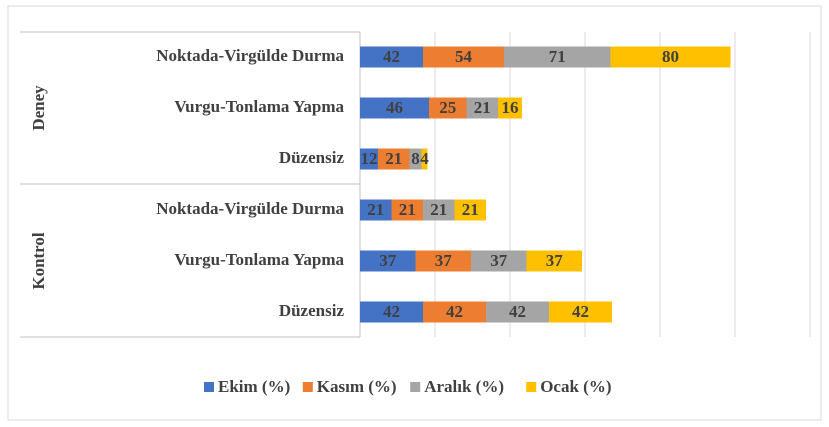 The width and height of the screenshot is (829, 427). I want to click on legend-label: Kasım (%), so click(357, 386).